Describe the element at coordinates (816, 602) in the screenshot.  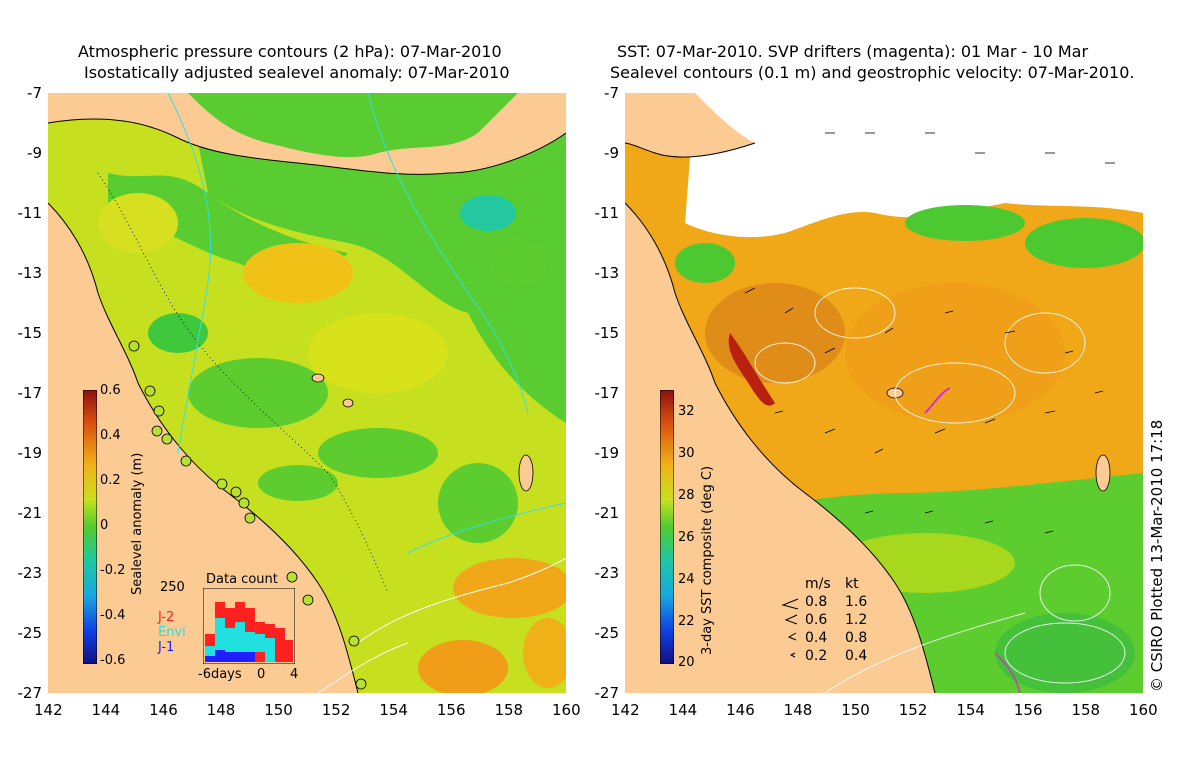
I see `vel-row-ms: 0.8` at that location.